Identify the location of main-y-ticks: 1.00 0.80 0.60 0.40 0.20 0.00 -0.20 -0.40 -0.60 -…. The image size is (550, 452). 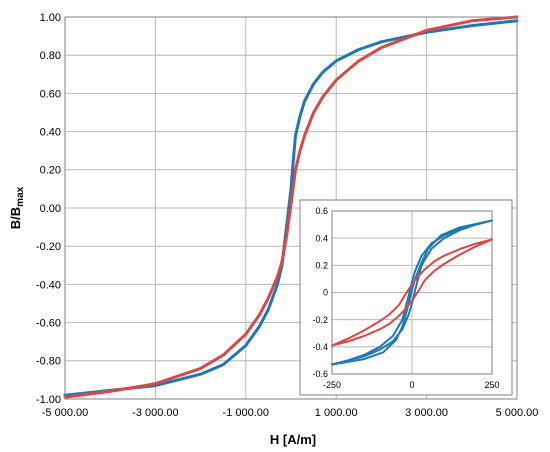
(48, 209).